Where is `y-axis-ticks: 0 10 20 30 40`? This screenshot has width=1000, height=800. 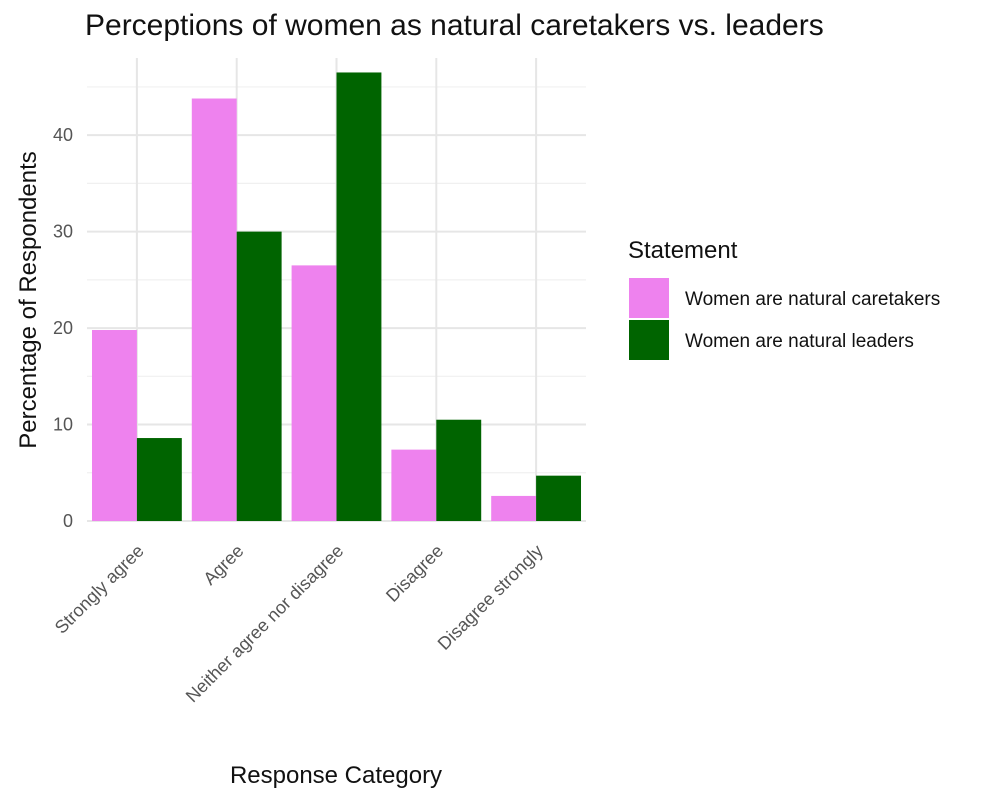
y-axis-ticks: 0 10 20 30 40 is located at coordinates (63, 328).